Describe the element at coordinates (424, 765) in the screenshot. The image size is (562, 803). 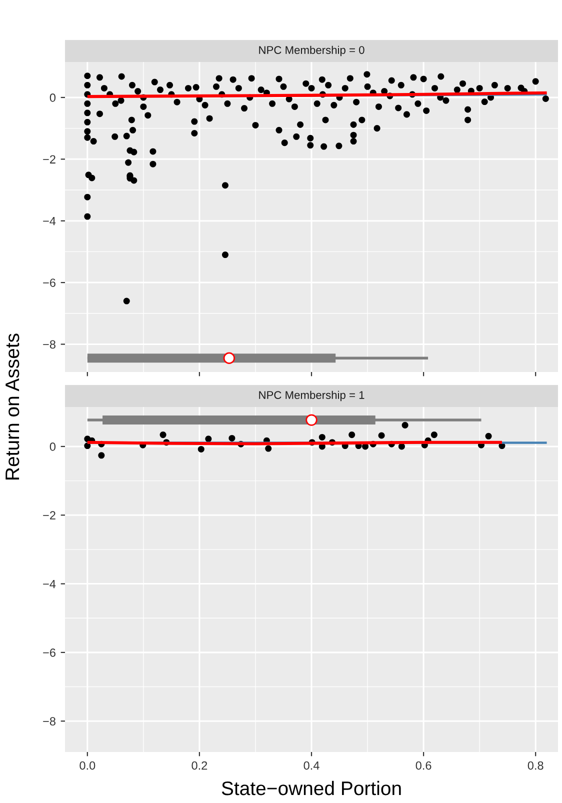
I see `x-tick-label: 0.6` at that location.